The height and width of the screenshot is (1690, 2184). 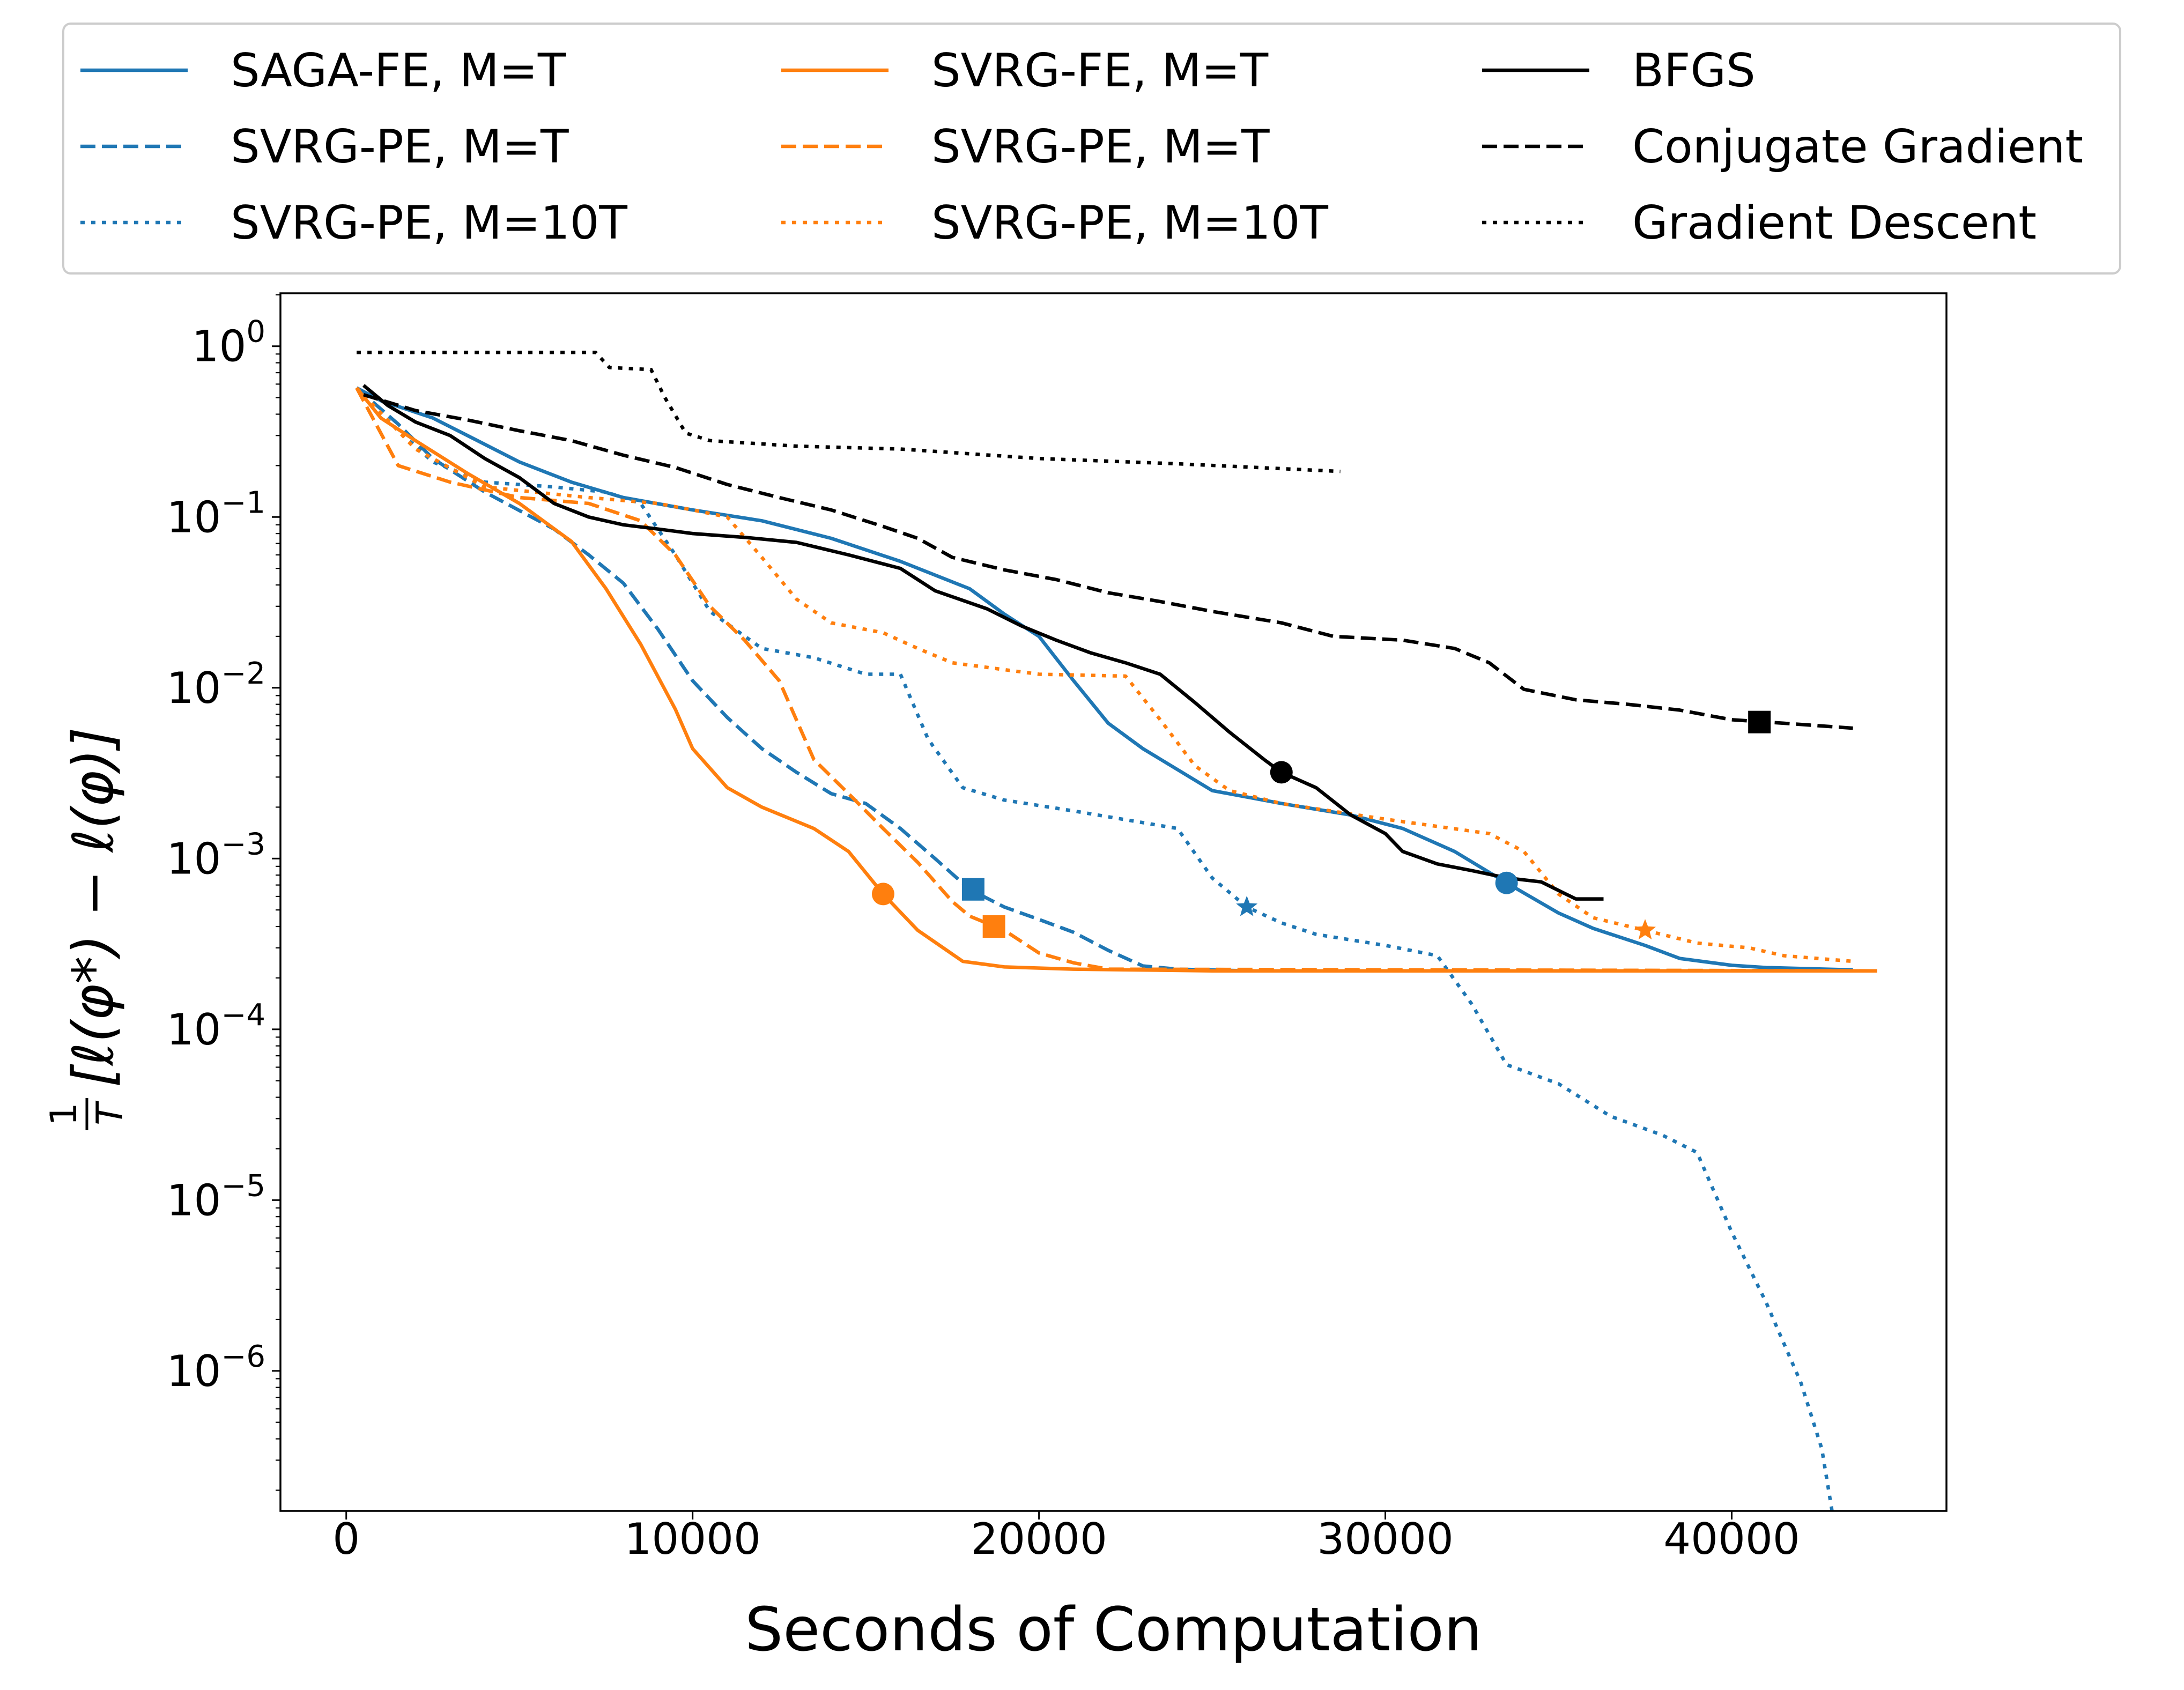 I want to click on x-tick-label: 20000, so click(x=1039, y=1539).